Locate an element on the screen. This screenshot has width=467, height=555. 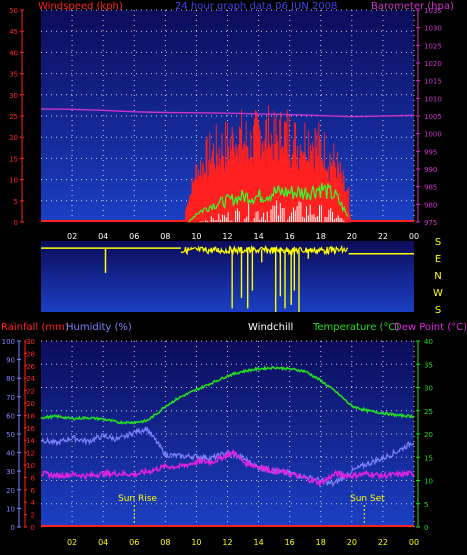
barometer-tick-label: 1025 is located at coordinates (433, 46).